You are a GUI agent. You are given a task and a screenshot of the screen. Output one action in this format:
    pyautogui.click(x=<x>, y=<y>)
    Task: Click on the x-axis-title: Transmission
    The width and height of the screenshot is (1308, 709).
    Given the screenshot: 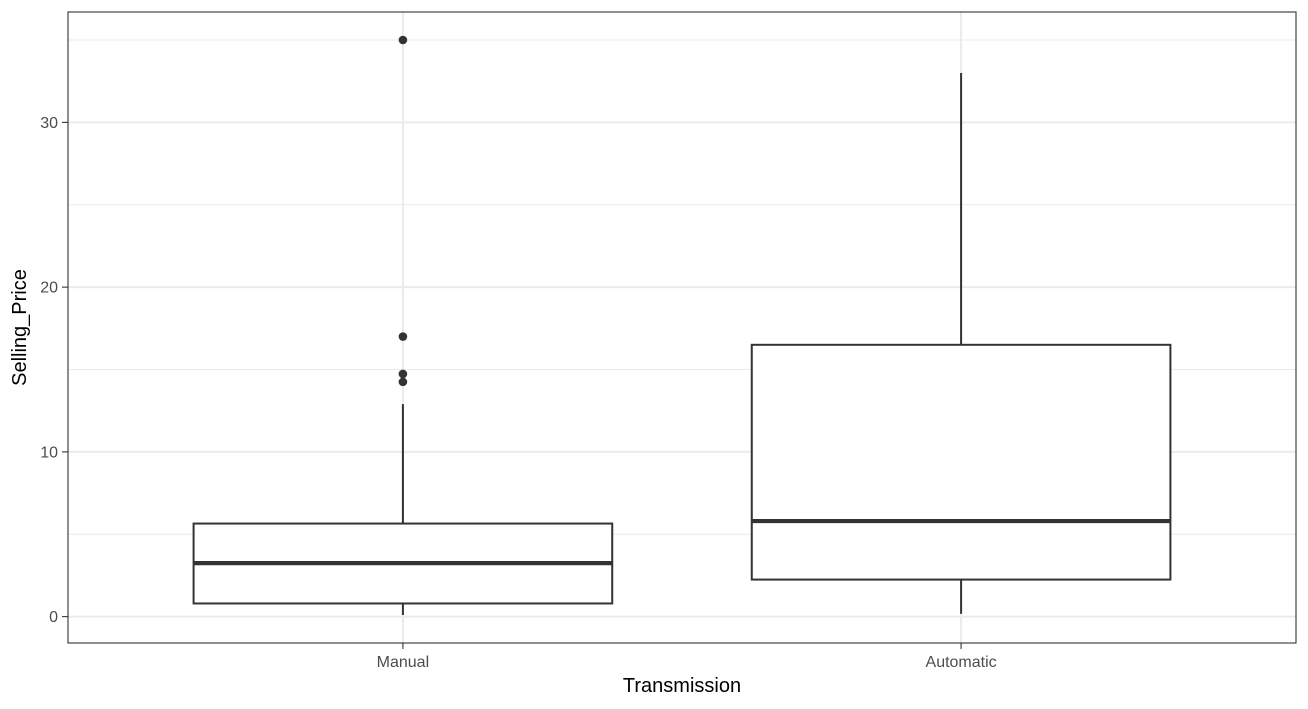 What is the action you would take?
    pyautogui.click(x=682, y=686)
    